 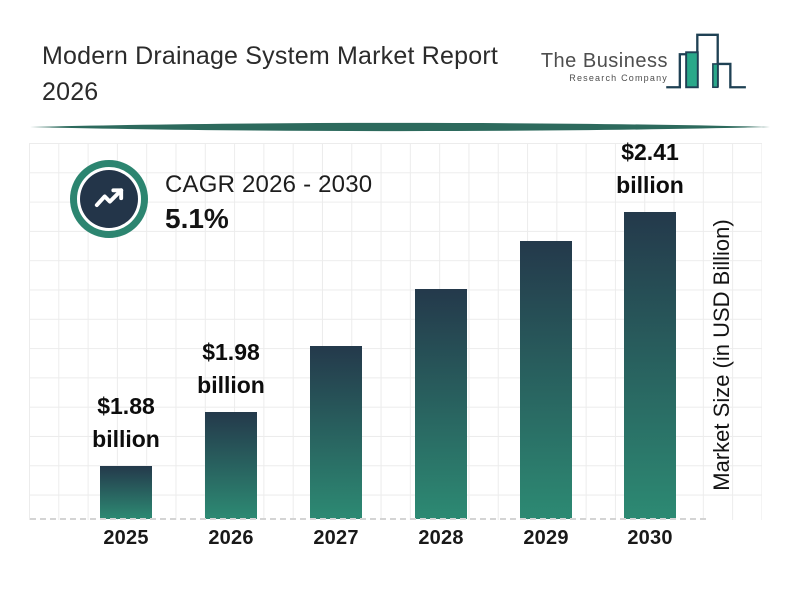 What do you see at coordinates (231, 465) in the screenshot?
I see `bar-2026` at bounding box center [231, 465].